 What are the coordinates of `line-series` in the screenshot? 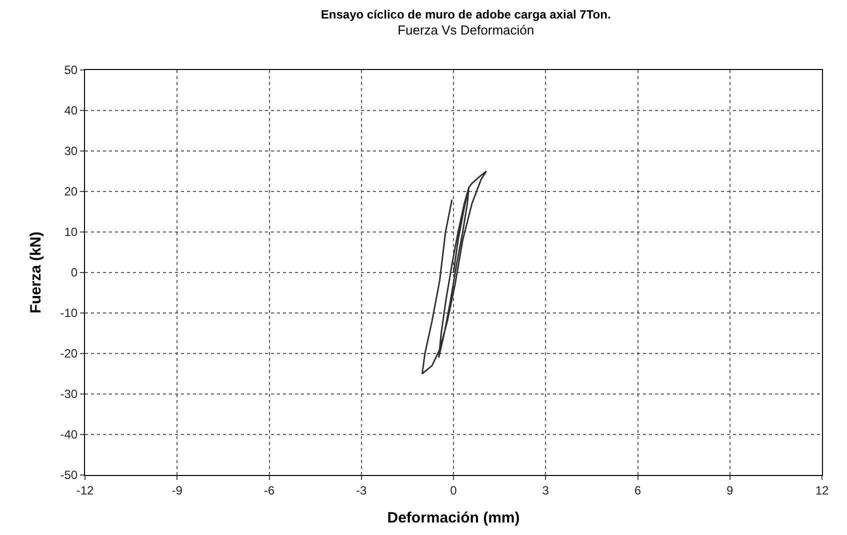 It's located at (454, 272).